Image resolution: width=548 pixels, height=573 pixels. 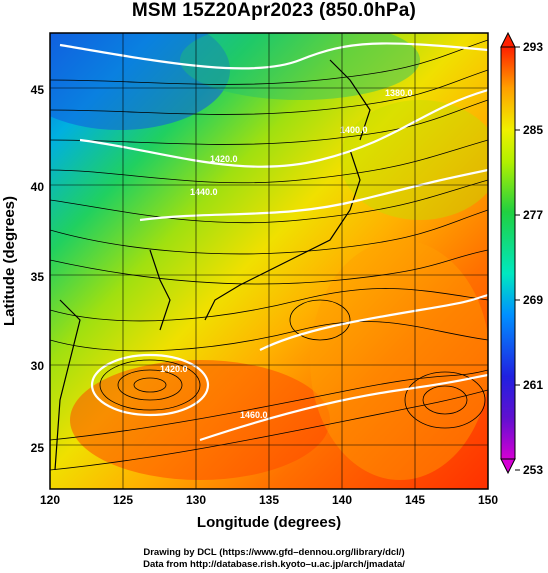 I want to click on y-axis-title: Latitude (degrees), so click(x=9, y=261).